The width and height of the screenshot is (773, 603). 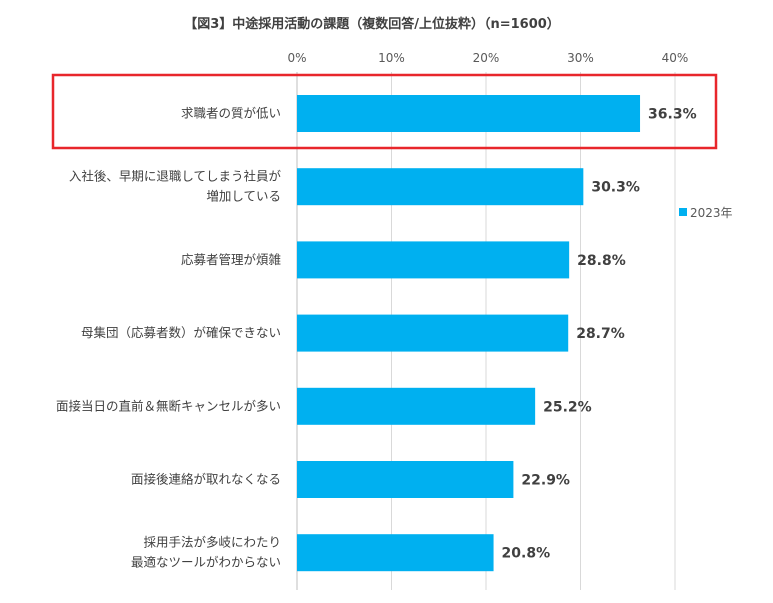 What do you see at coordinates (545, 481) in the screenshot?
I see `value-label: 22.9%` at bounding box center [545, 481].